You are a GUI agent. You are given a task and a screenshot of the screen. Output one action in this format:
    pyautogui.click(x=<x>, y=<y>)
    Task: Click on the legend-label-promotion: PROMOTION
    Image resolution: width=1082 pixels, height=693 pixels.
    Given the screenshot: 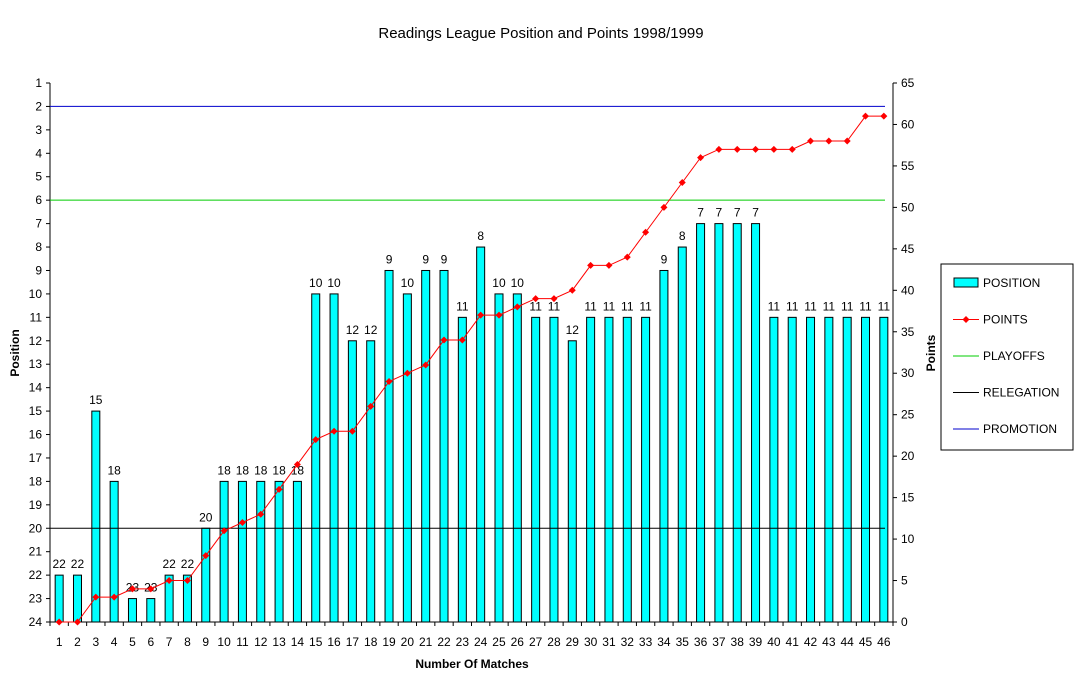 What is the action you would take?
    pyautogui.click(x=1020, y=429)
    